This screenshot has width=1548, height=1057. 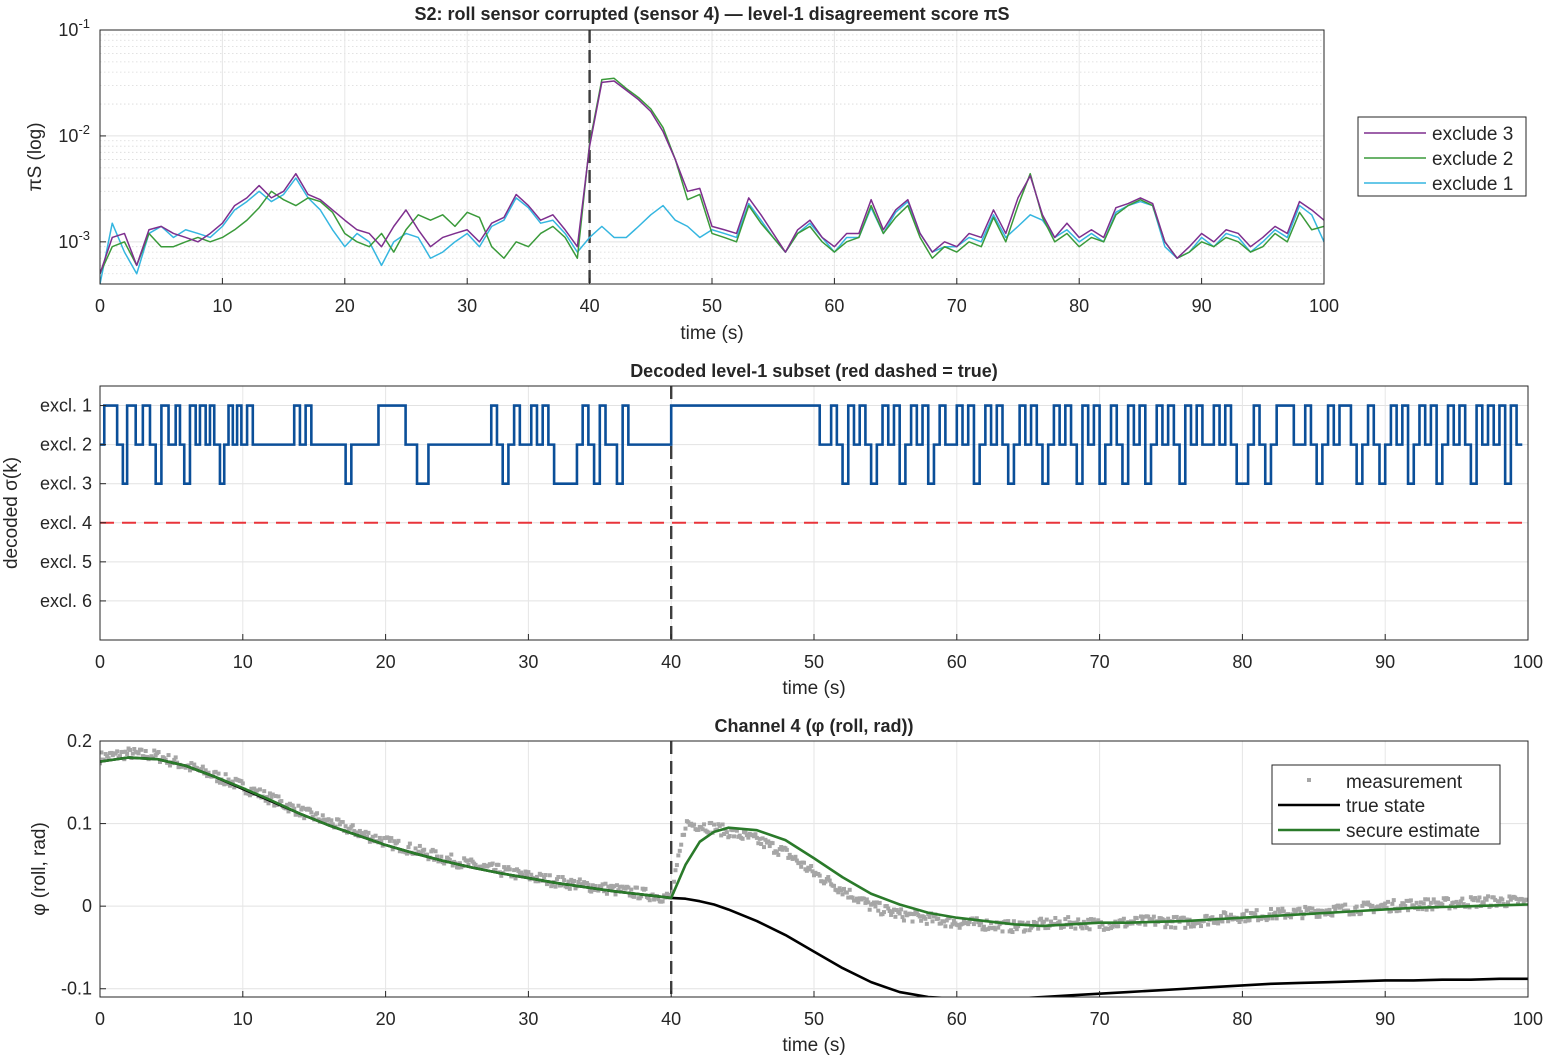 I want to click on legend-1: exclude 3 exclude 2 exclude 1, so click(x=1442, y=156).